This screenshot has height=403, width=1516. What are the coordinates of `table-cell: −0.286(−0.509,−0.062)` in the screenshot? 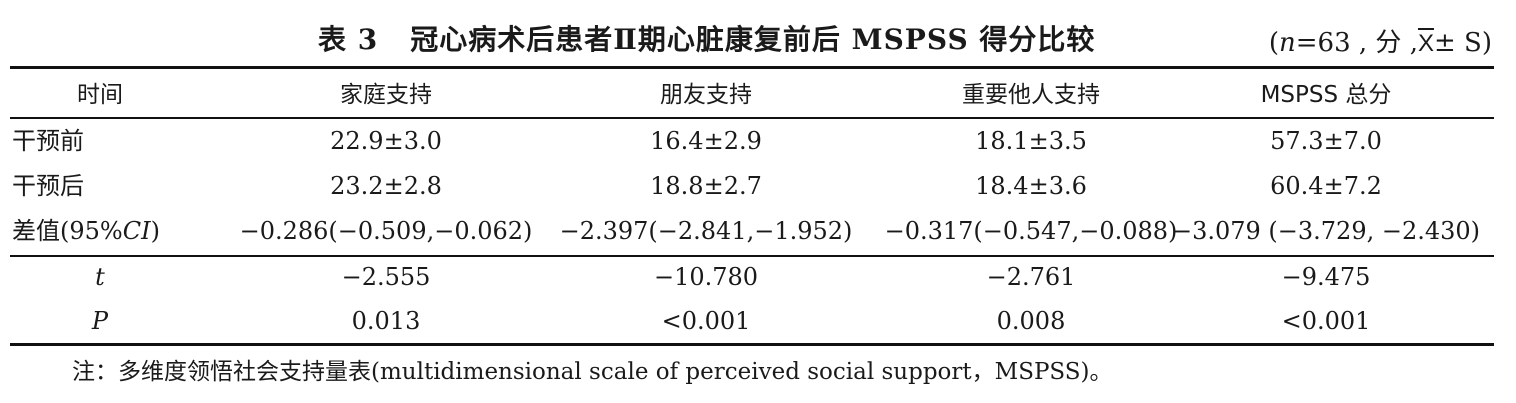 It's located at (386, 231).